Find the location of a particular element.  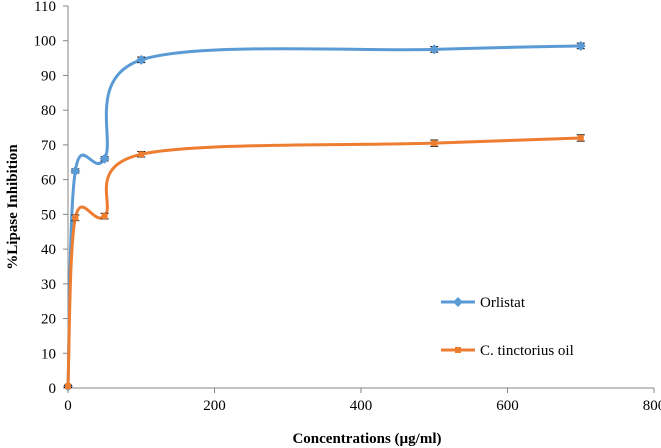

x-tick-label: 0 is located at coordinates (68, 406).